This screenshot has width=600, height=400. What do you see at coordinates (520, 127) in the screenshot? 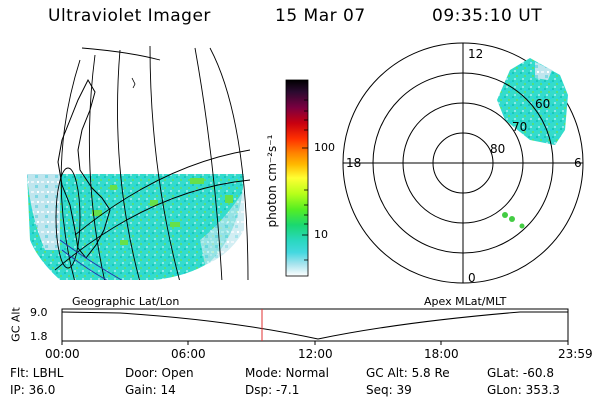
I see `mlat-label-70: 70` at bounding box center [520, 127].